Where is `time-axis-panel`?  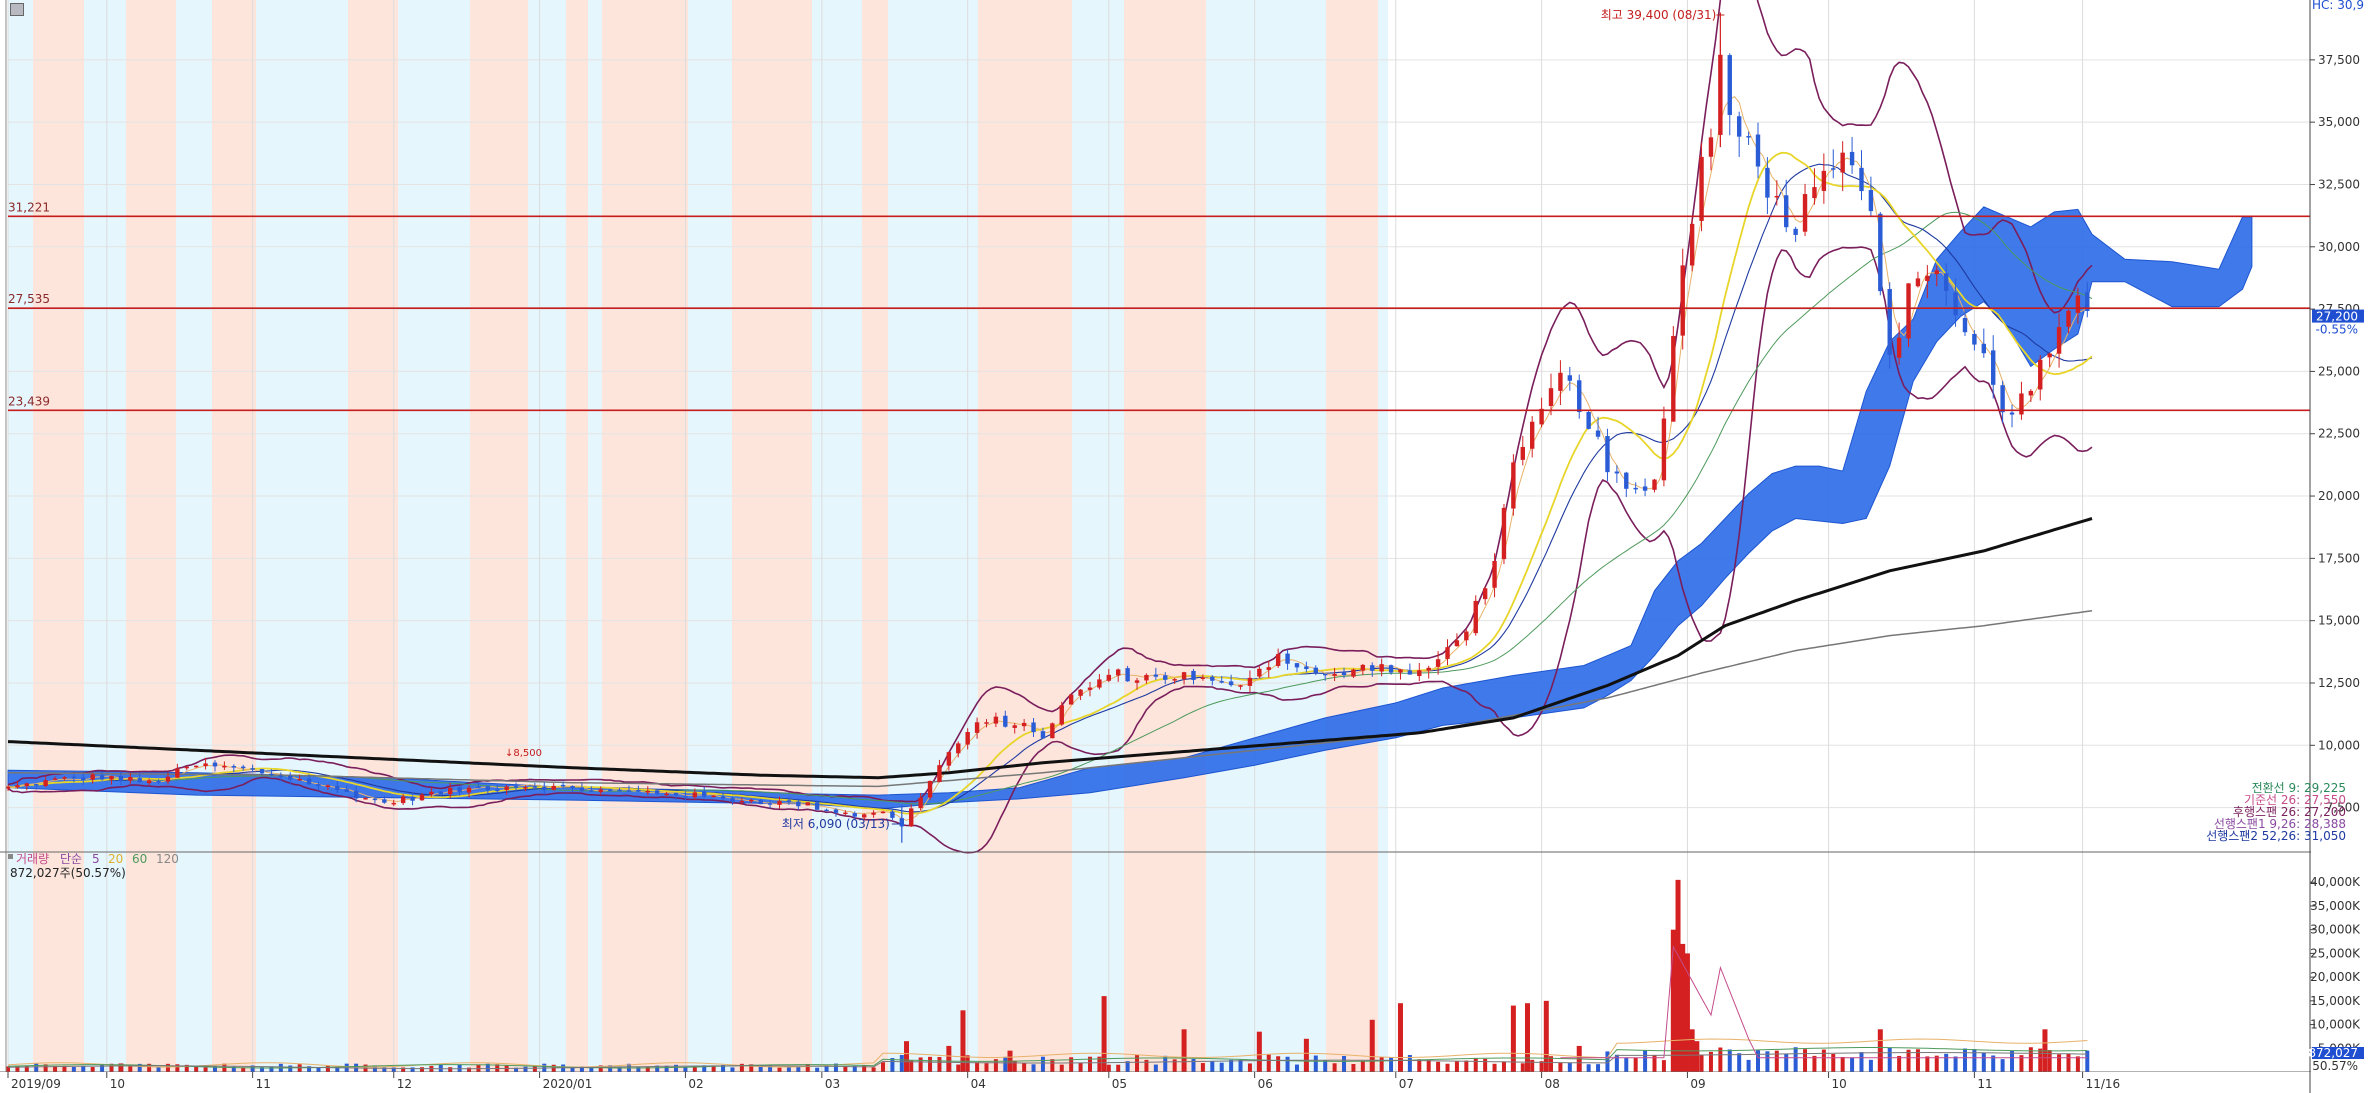 time-axis-panel is located at coordinates (1184, 1082).